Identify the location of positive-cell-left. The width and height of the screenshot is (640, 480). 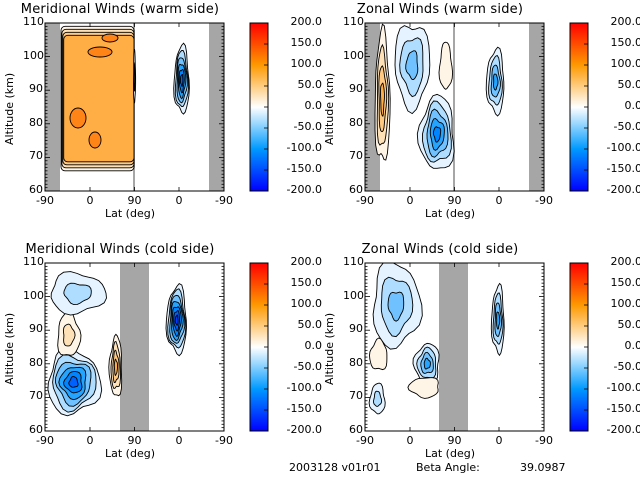
(378, 354).